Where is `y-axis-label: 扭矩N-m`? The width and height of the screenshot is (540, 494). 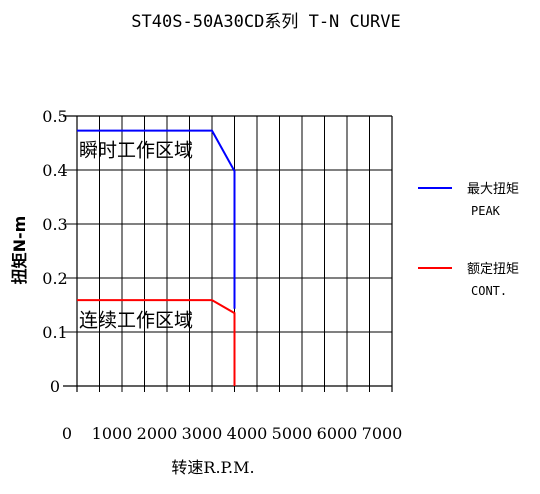
y-axis-label: 扭矩N-m is located at coordinates (19, 250).